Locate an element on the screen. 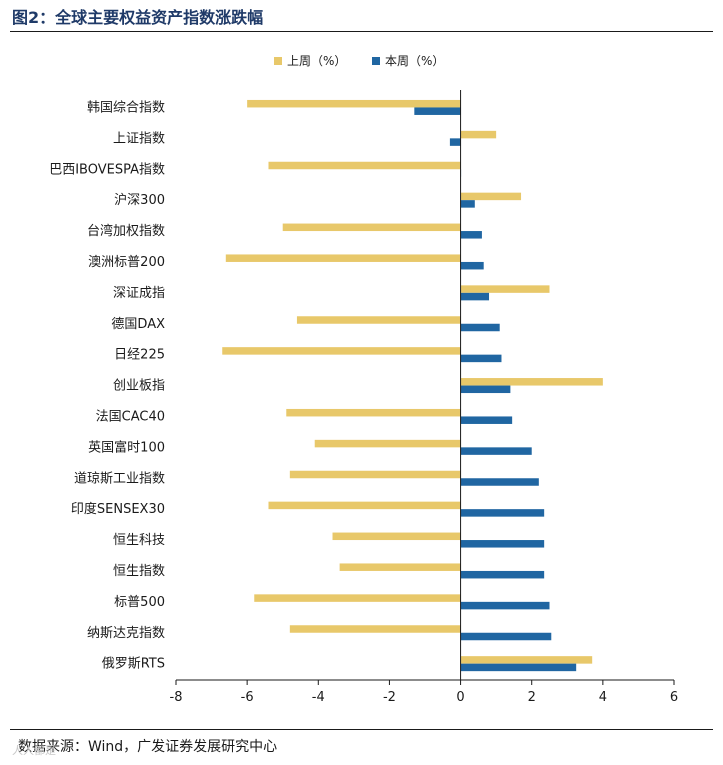 The image size is (723, 765). category-label: 巴西IBOVESPA指数 is located at coordinates (107, 169).